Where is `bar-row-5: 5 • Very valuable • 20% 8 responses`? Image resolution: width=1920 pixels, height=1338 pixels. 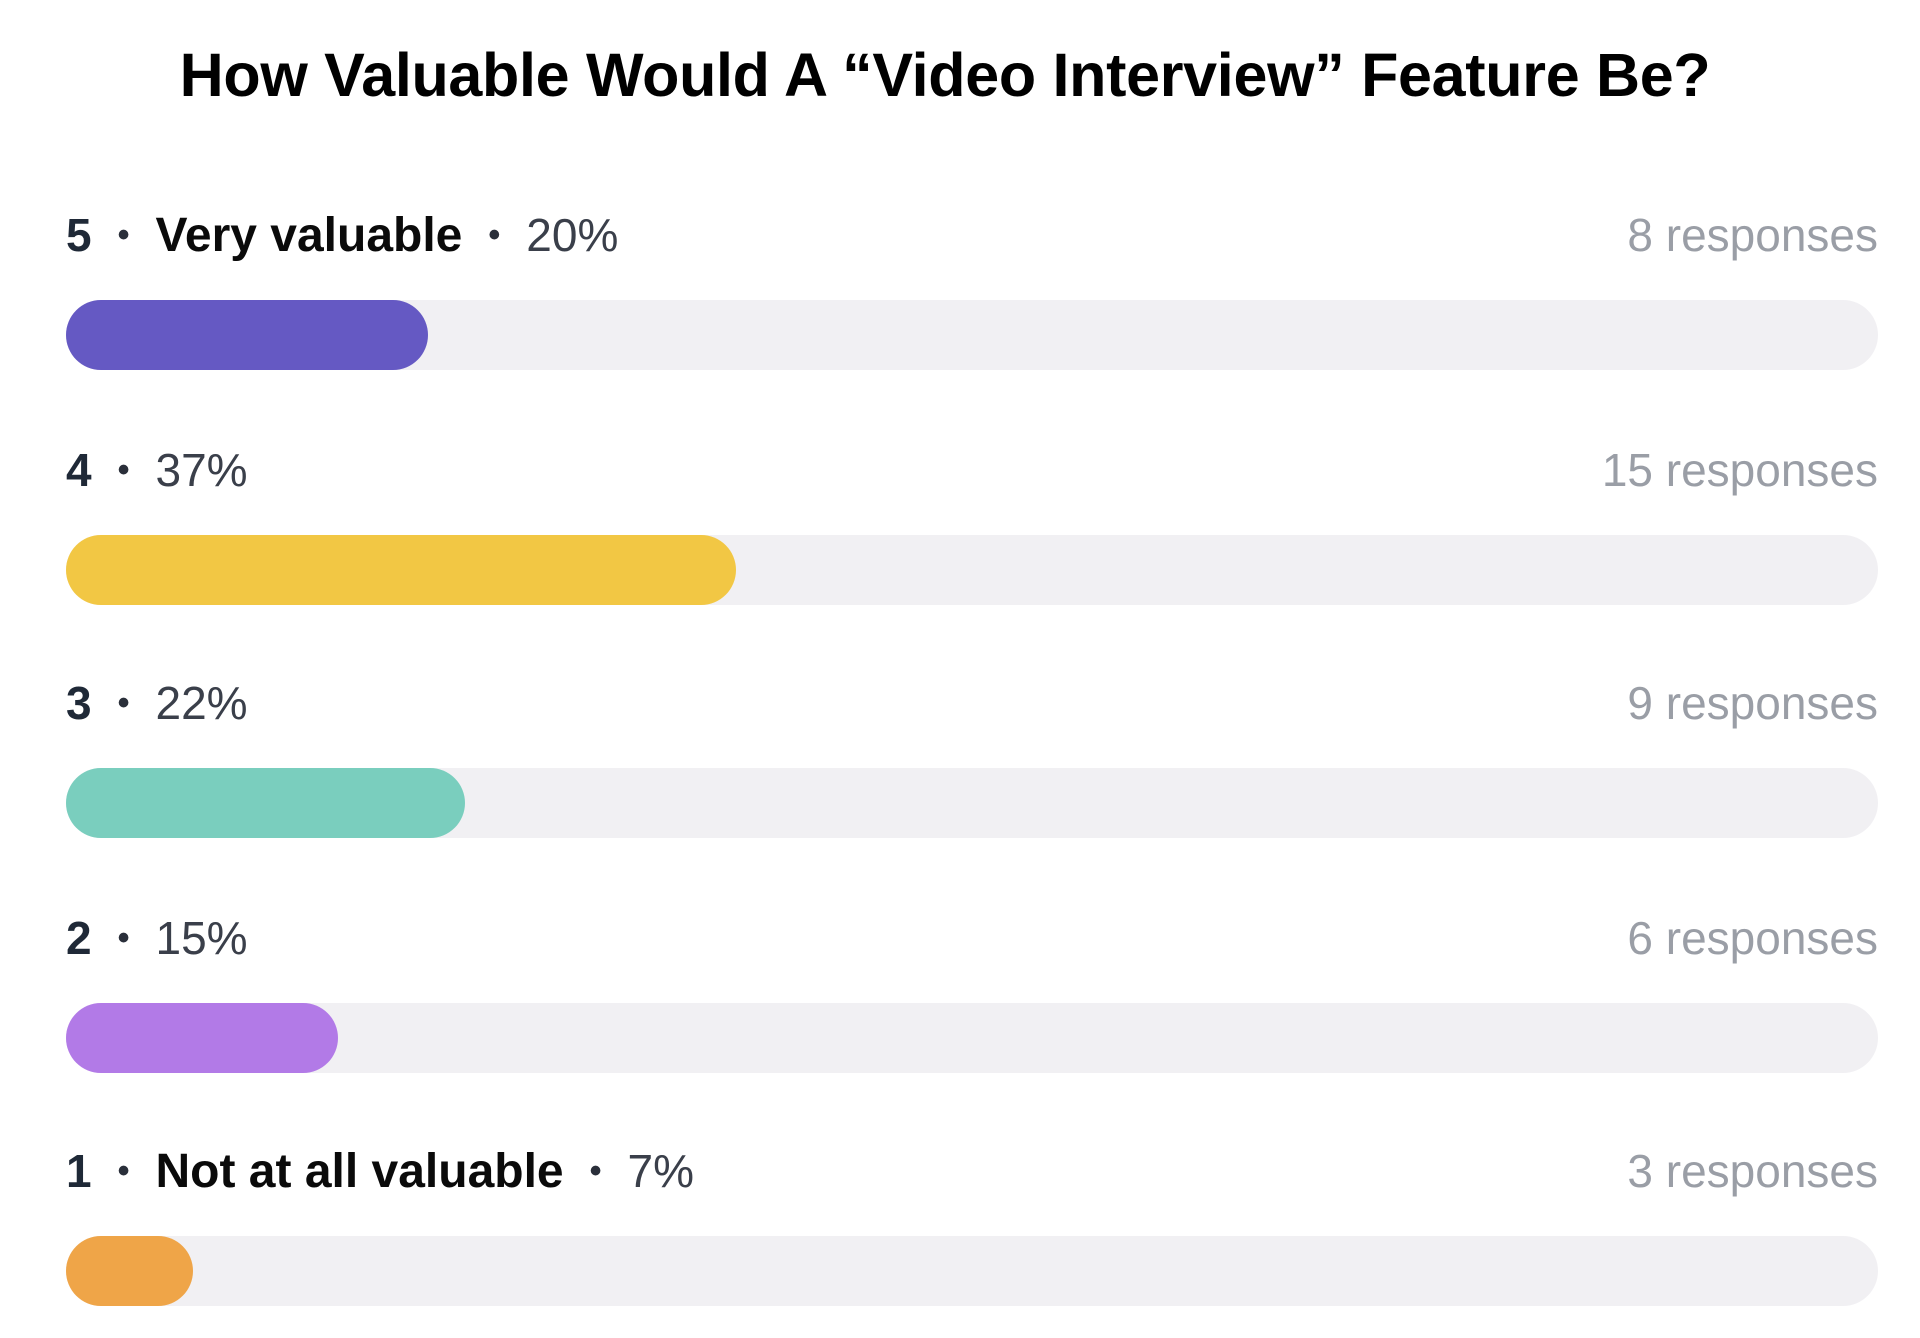
bar-row-5: 5 • Very valuable • 20% 8 responses is located at coordinates (972, 290).